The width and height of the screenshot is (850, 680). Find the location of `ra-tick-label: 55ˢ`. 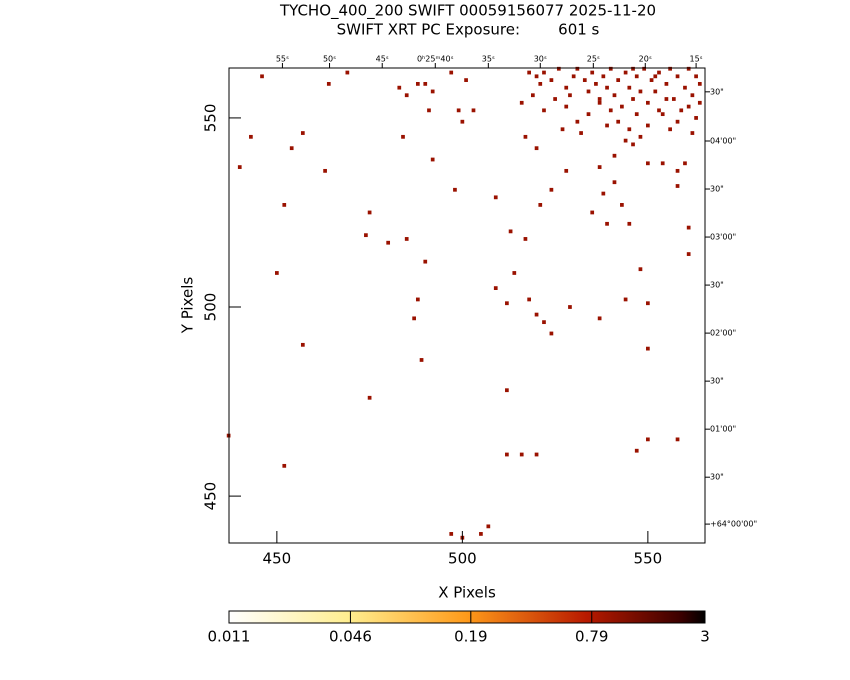

ra-tick-label: 55ˢ is located at coordinates (282, 59).